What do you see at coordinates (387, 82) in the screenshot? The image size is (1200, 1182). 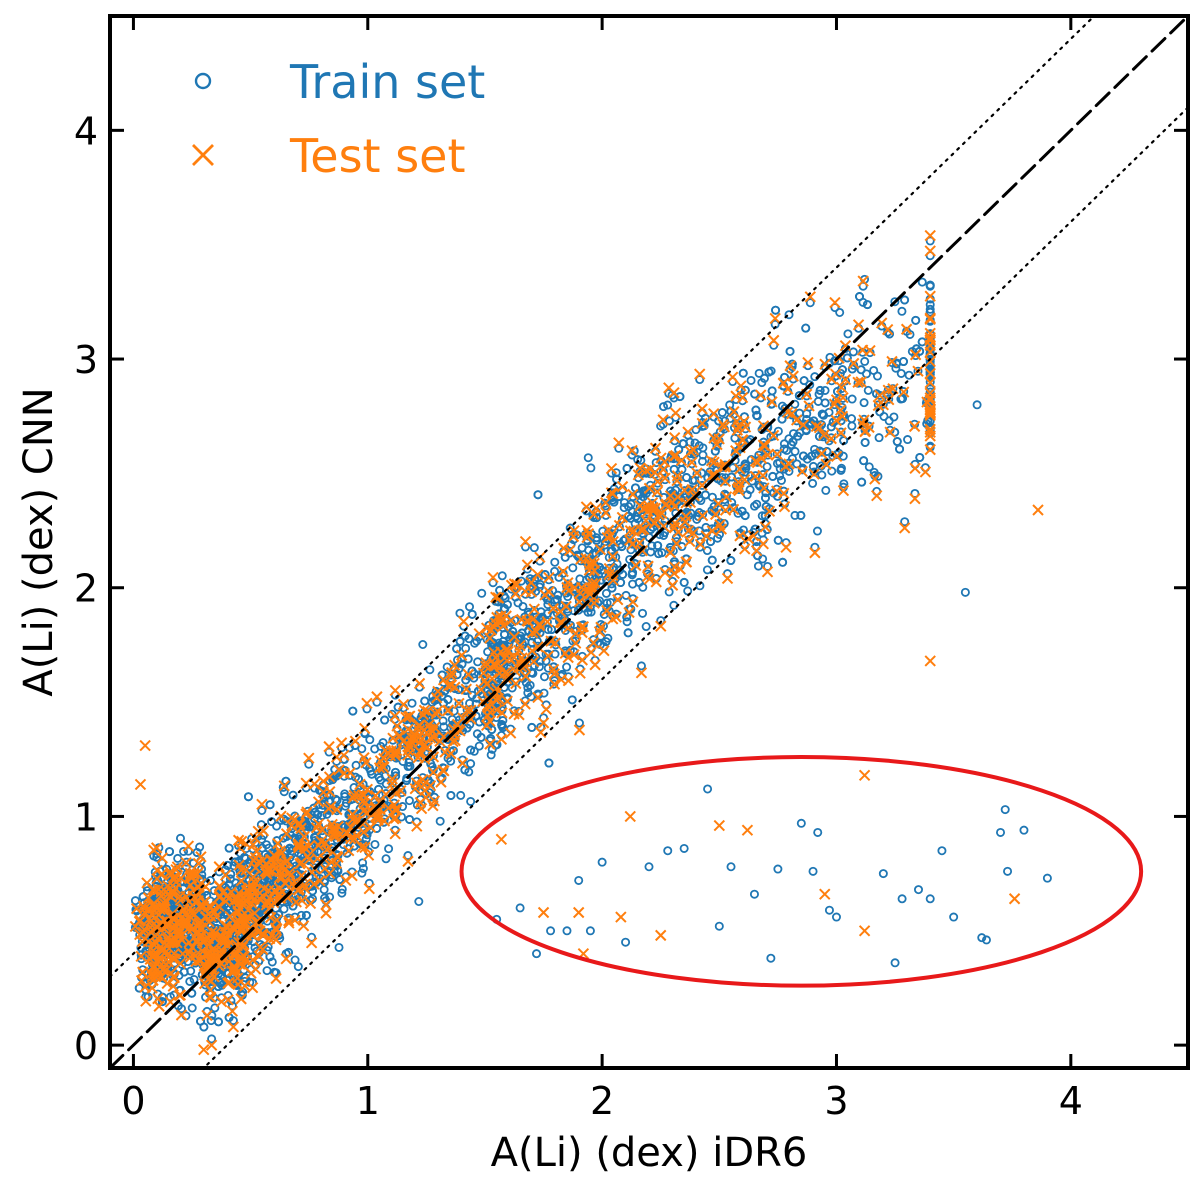 I see `legend-label-train: Train set` at bounding box center [387, 82].